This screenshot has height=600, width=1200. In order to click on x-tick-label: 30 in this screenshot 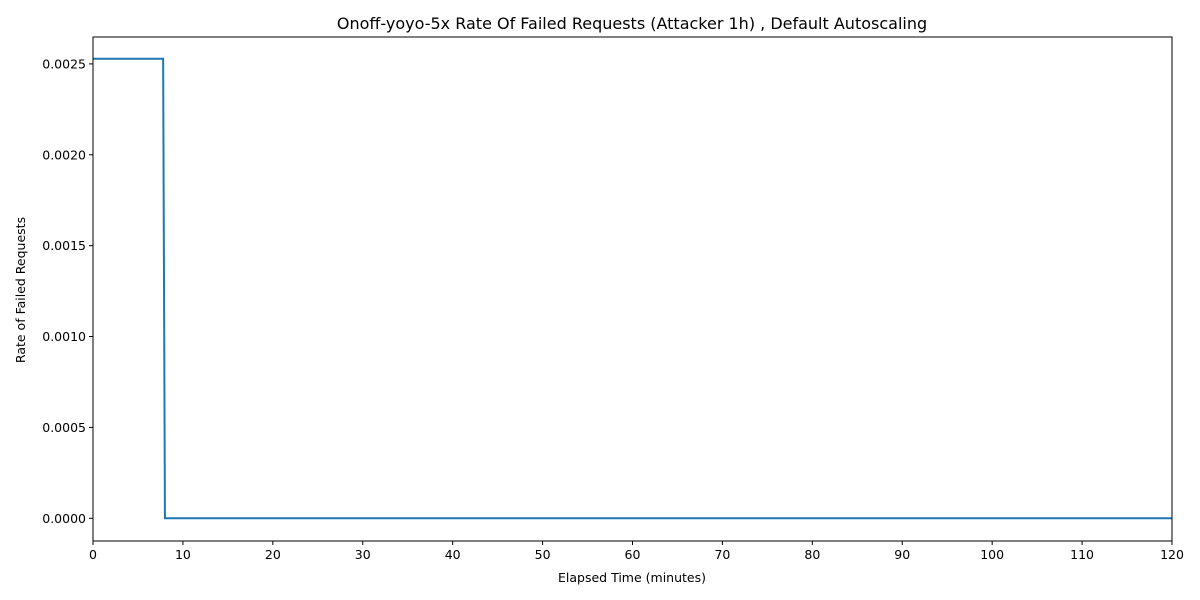, I will do `click(363, 554)`.